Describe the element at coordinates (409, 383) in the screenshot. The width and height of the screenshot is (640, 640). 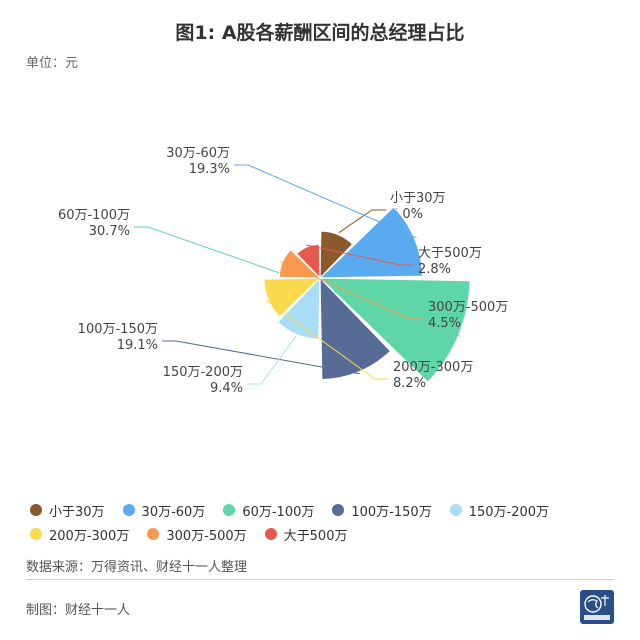
I see `slice-value-label: 8.2%` at that location.